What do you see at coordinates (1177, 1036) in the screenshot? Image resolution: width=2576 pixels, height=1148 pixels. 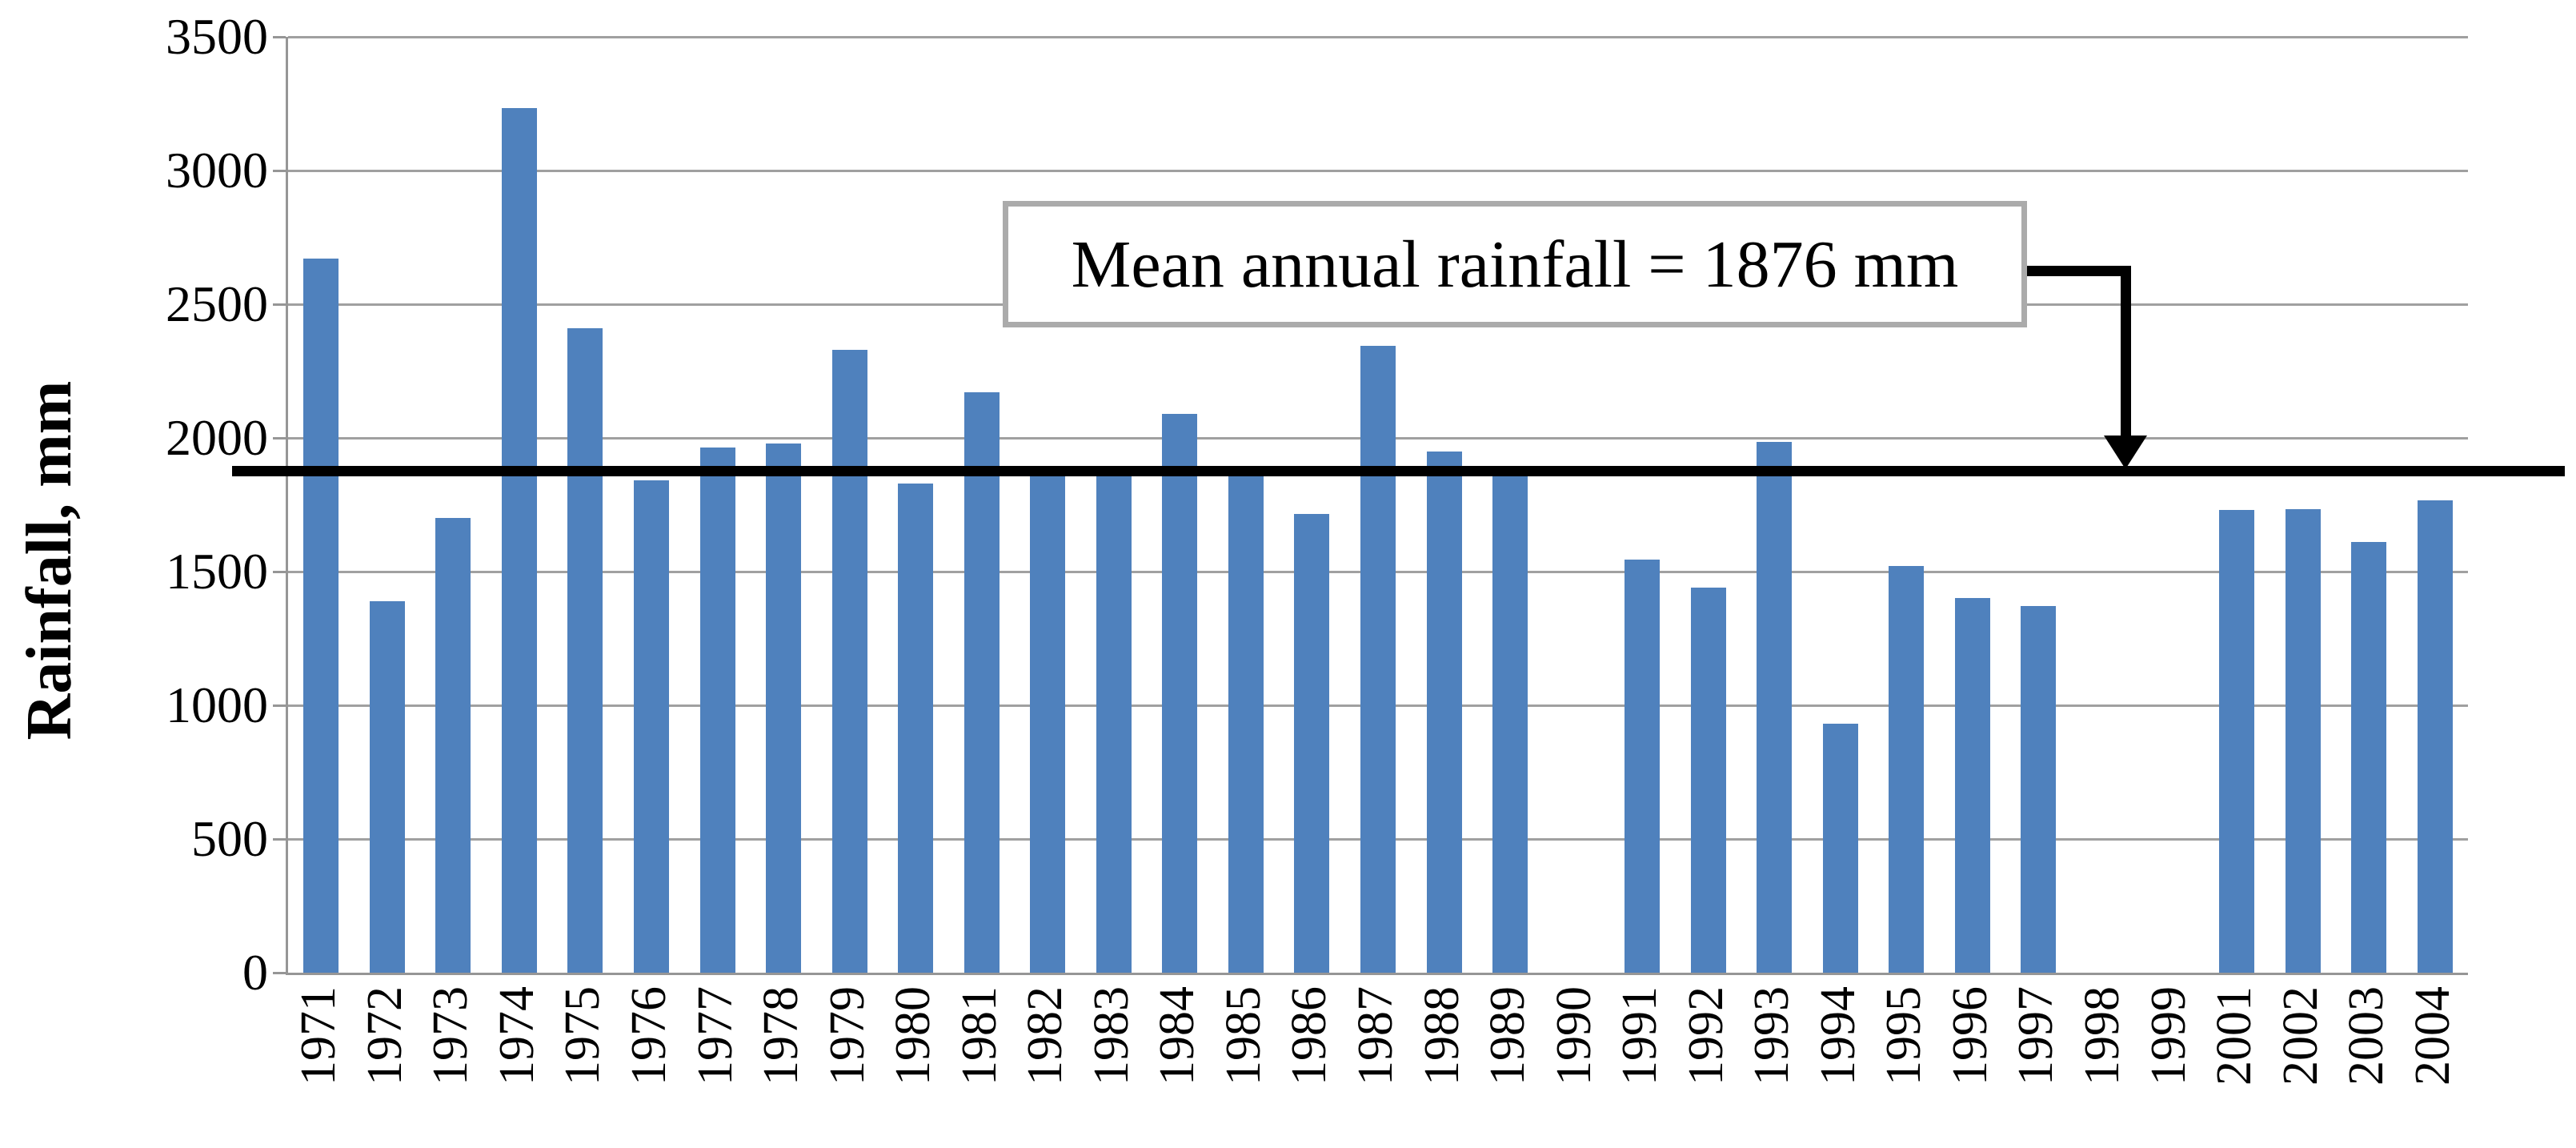 I see `x-tick-label-1984: 1984` at bounding box center [1177, 1036].